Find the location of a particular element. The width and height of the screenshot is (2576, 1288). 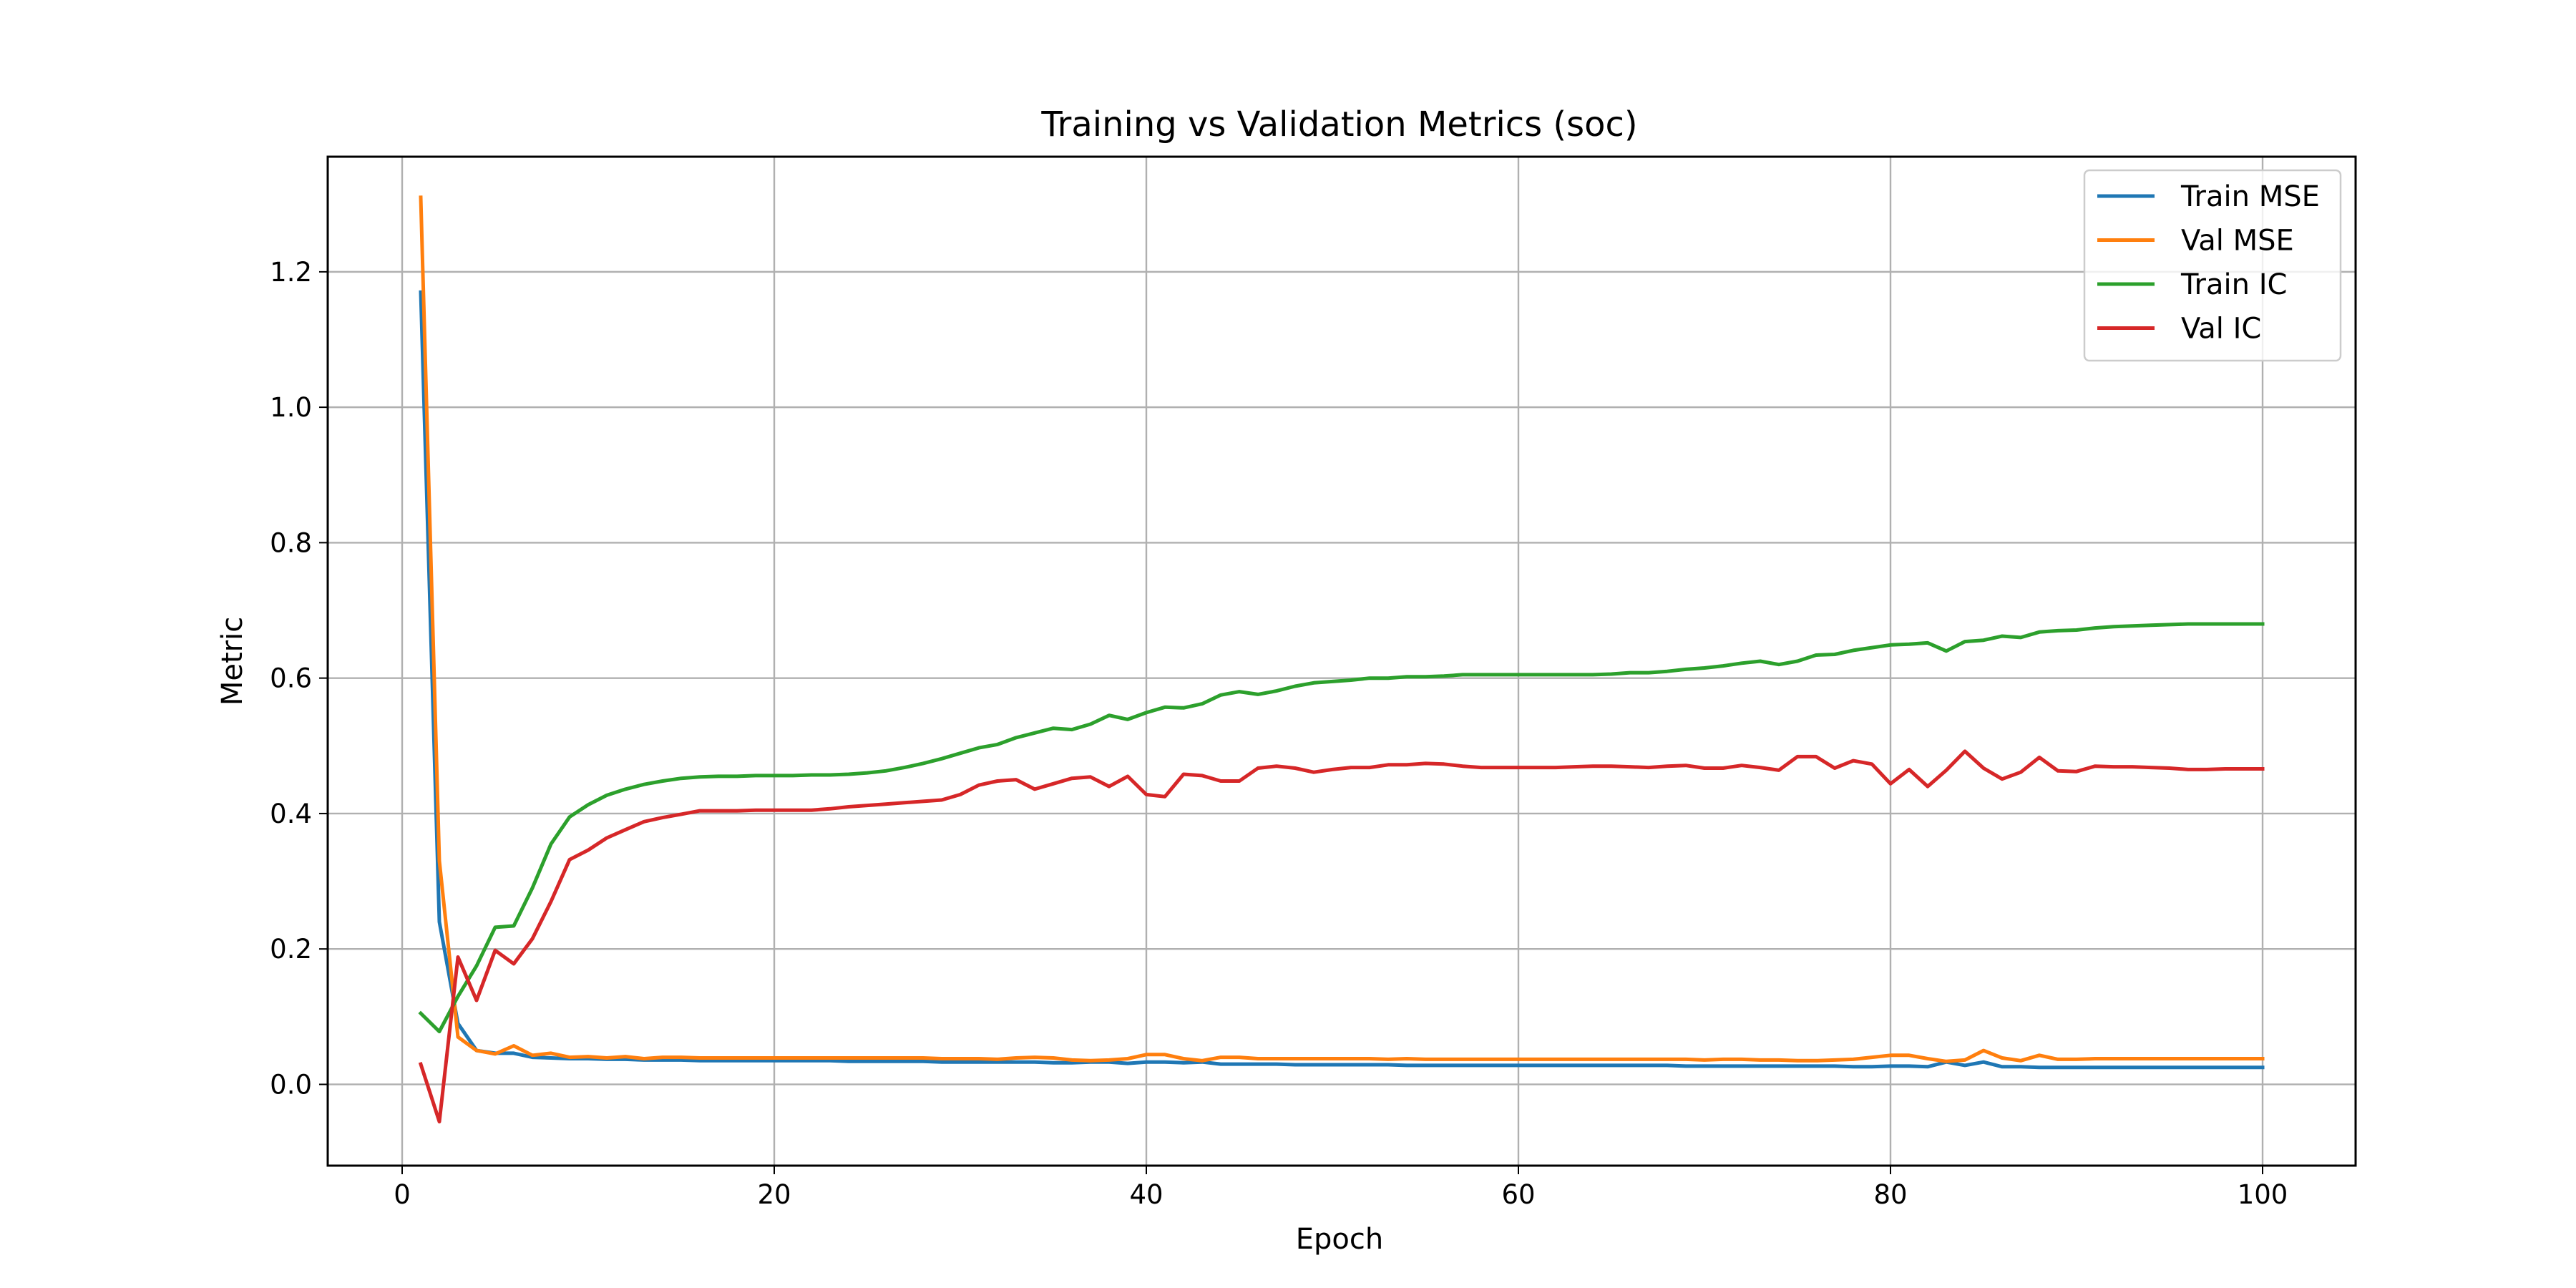

y-tick-label: 0.2 is located at coordinates (291, 949).